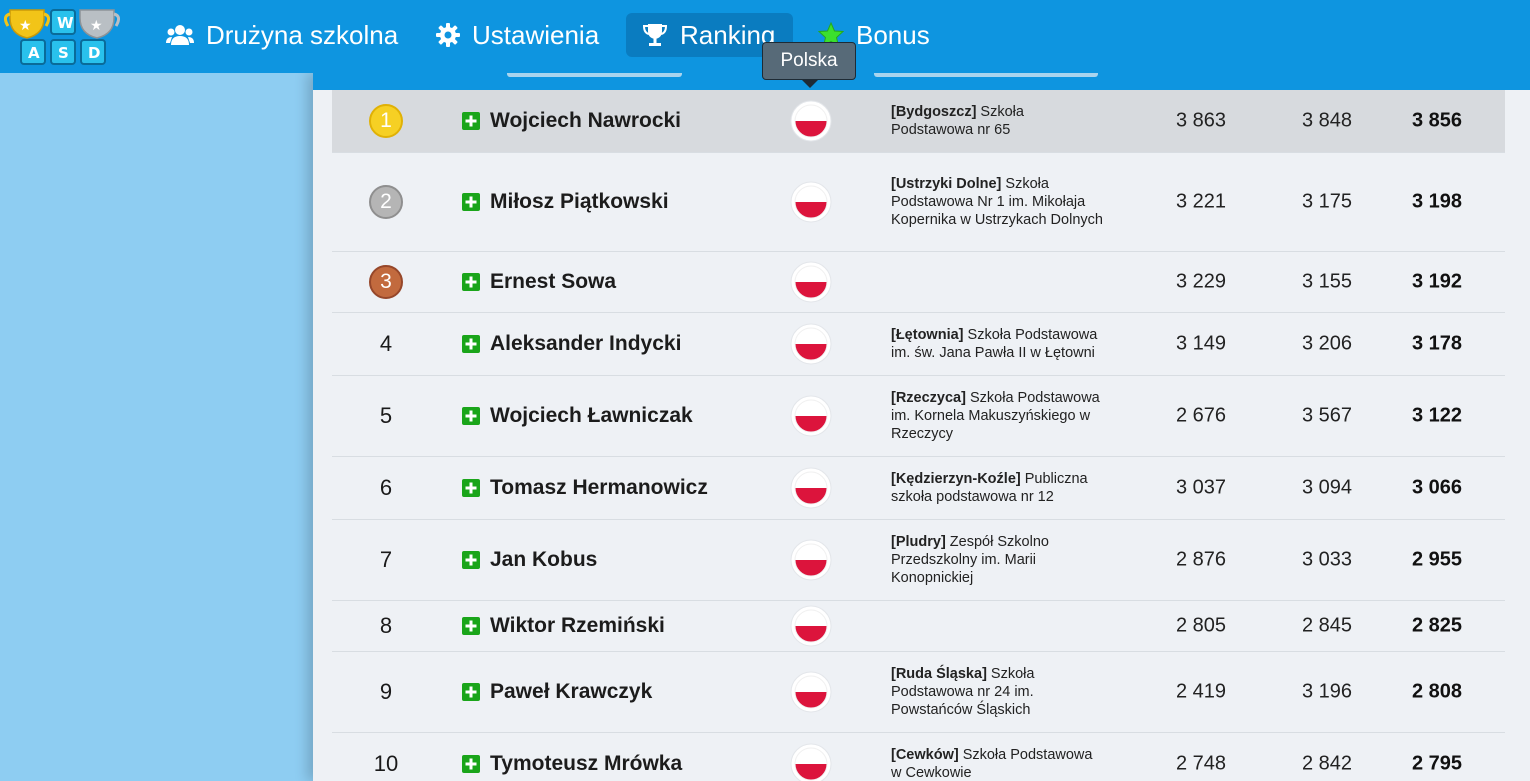 The width and height of the screenshot is (1530, 781). What do you see at coordinates (386, 487) in the screenshot?
I see `rank-cell: 6` at bounding box center [386, 487].